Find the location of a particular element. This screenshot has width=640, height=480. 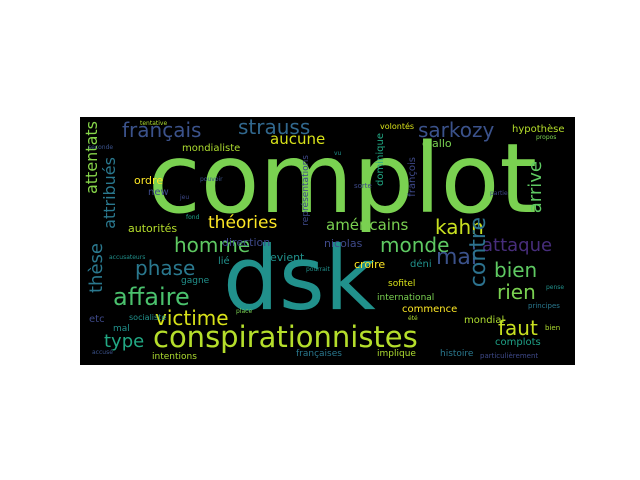

word: conspirationnistes is located at coordinates (285, 337).